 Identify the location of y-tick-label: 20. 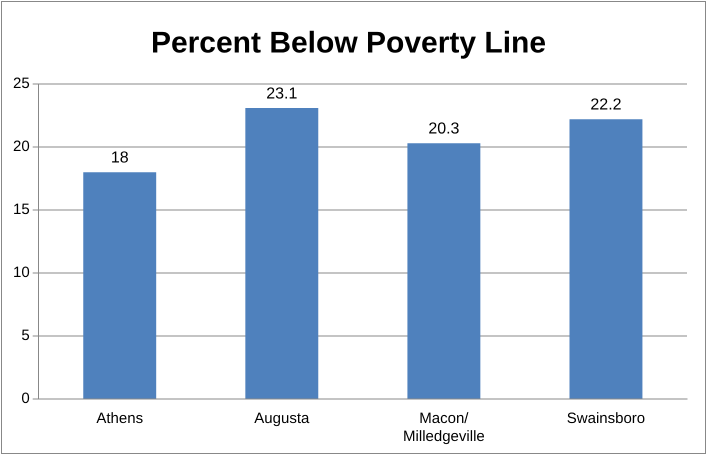
(21, 147).